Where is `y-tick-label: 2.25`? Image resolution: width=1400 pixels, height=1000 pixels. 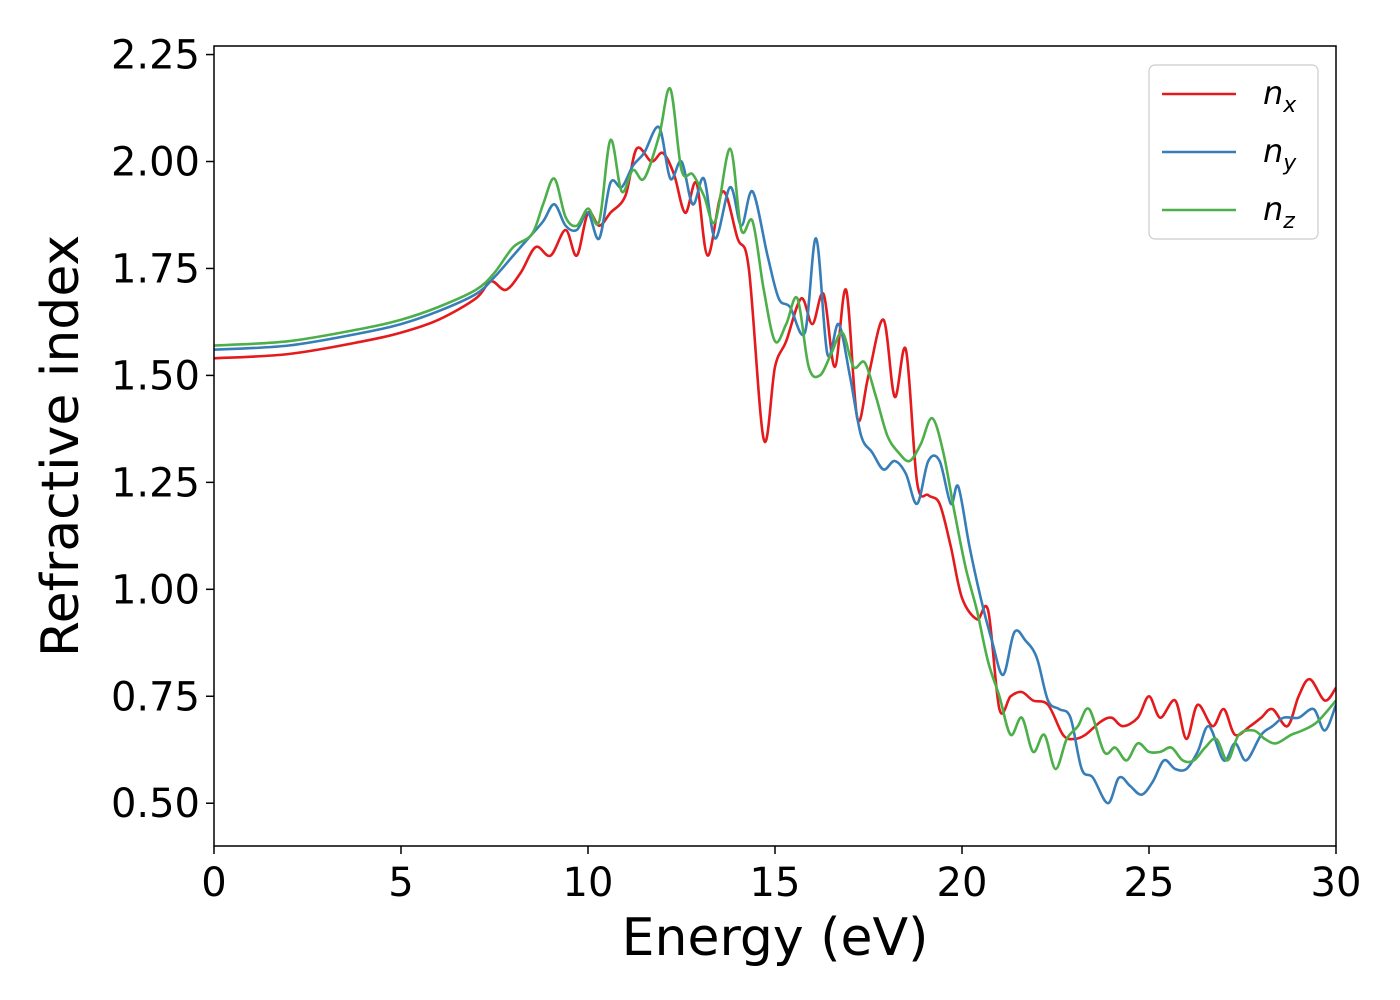 y-tick-label: 2.25 is located at coordinates (155, 56).